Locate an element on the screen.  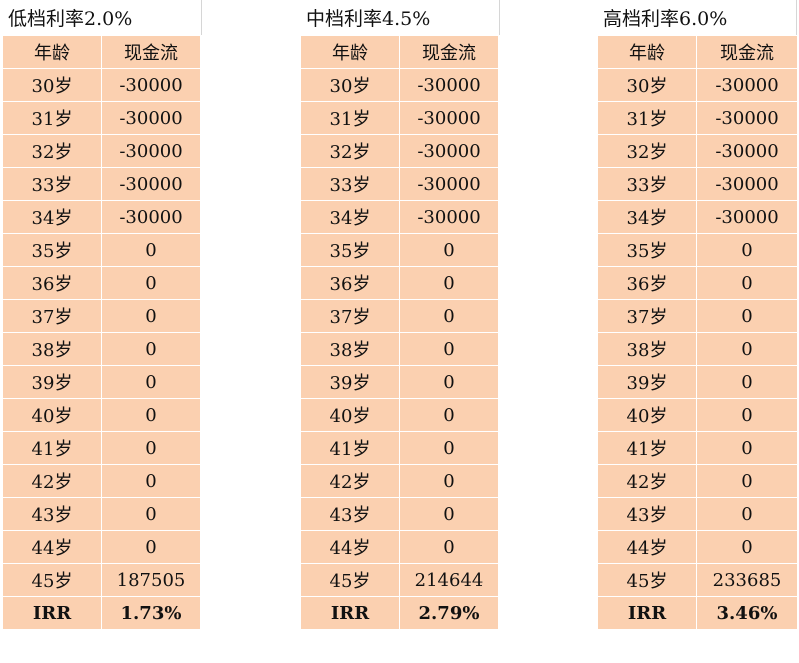
table-row: 45岁 214644 is located at coordinates (399, 580).